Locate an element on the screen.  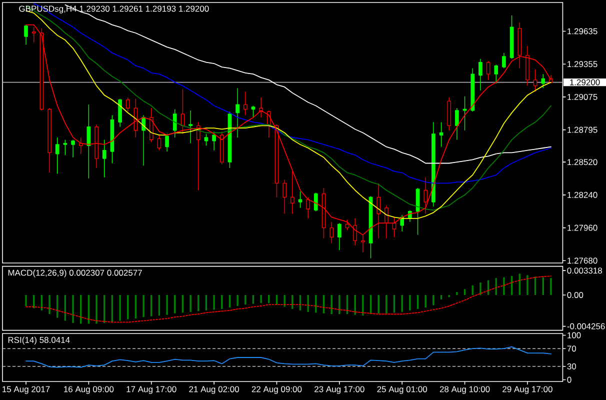
chart-title: RSI(14) 58.0414 is located at coordinates (39, 340).